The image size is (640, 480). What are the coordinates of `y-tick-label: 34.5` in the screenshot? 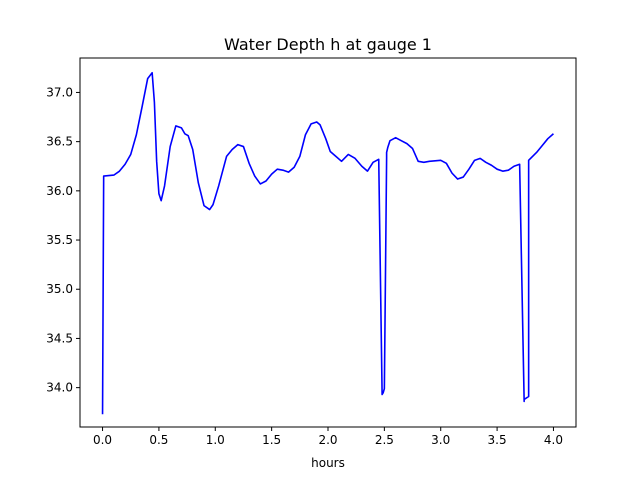 It's located at (59, 338).